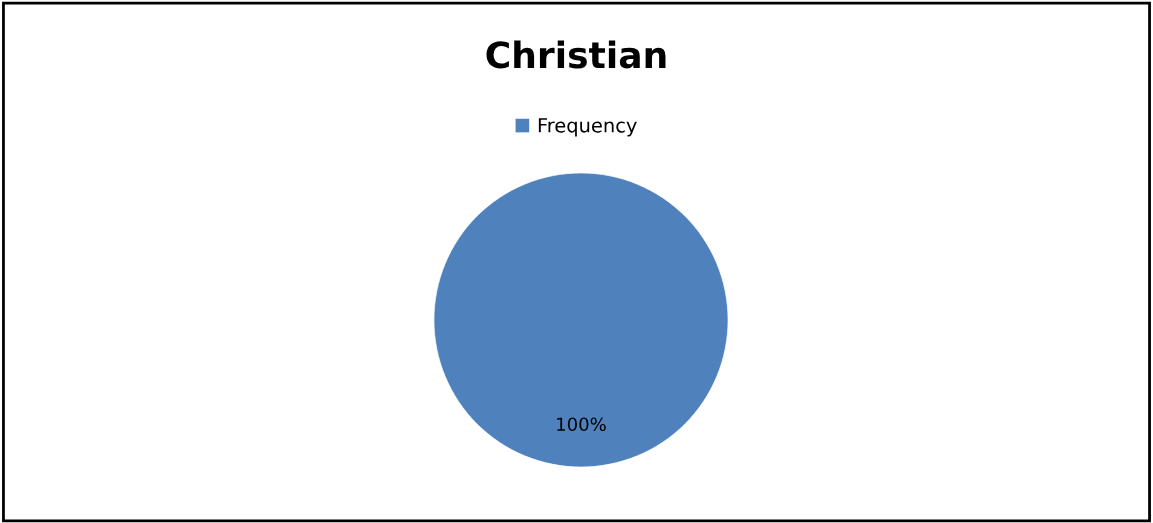 Image resolution: width=1153 pixels, height=523 pixels. Describe the element at coordinates (581, 424) in the screenshot. I see `data-label: 100%` at that location.